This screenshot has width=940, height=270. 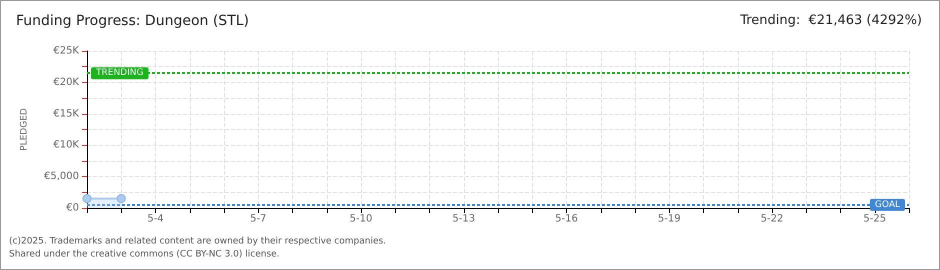 I want to click on x-tick-label: 5-13, so click(x=464, y=219).